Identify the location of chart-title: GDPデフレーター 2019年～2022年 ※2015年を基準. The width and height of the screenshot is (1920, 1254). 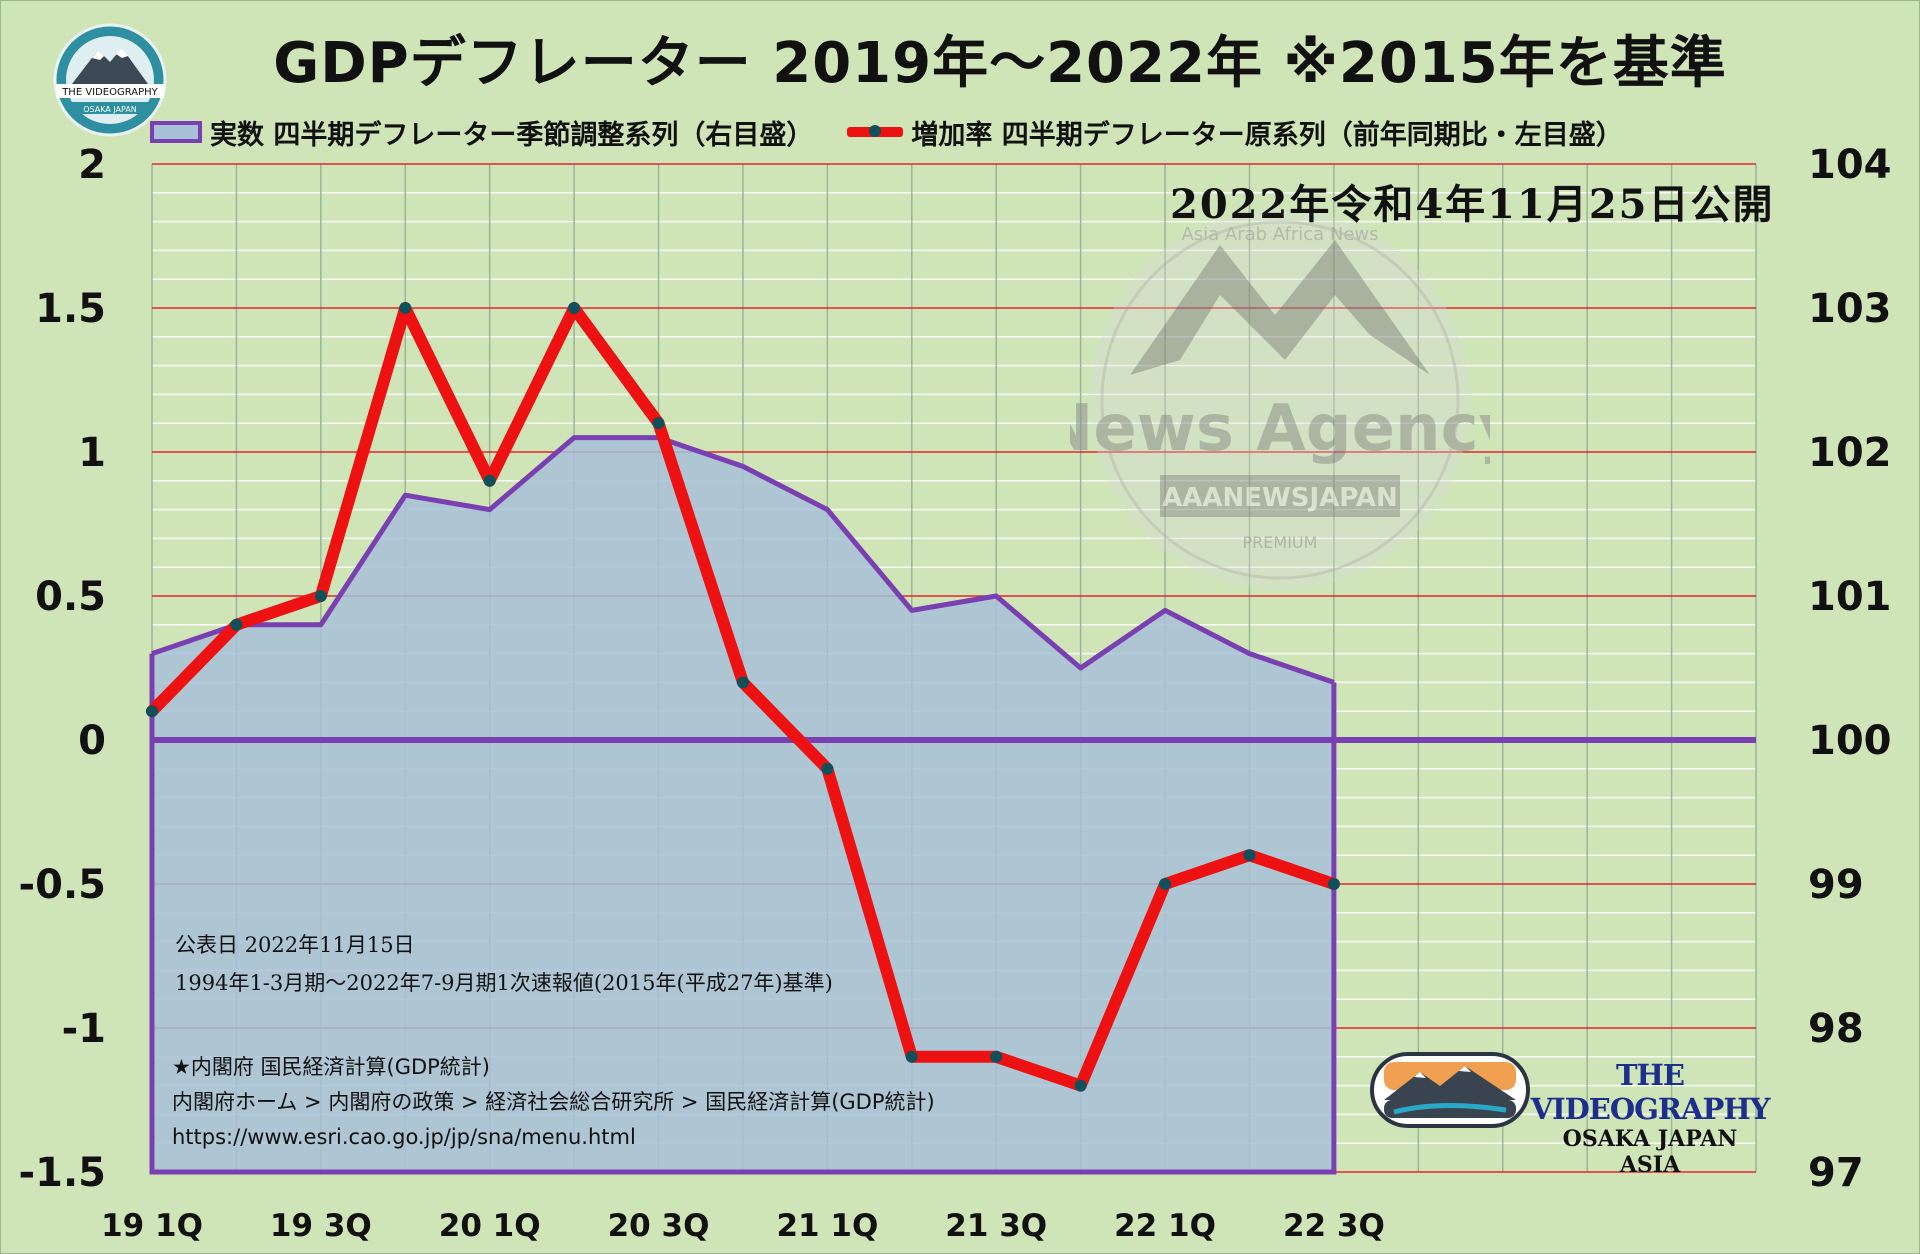
(1000, 63).